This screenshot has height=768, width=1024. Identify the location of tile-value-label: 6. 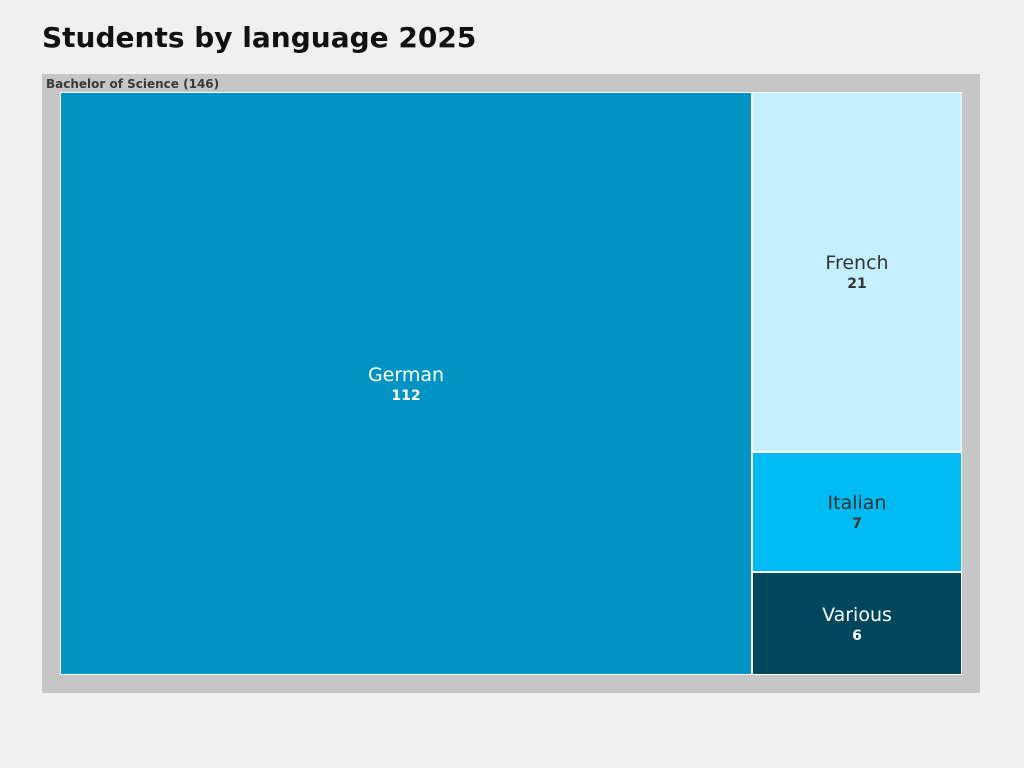
(857, 635).